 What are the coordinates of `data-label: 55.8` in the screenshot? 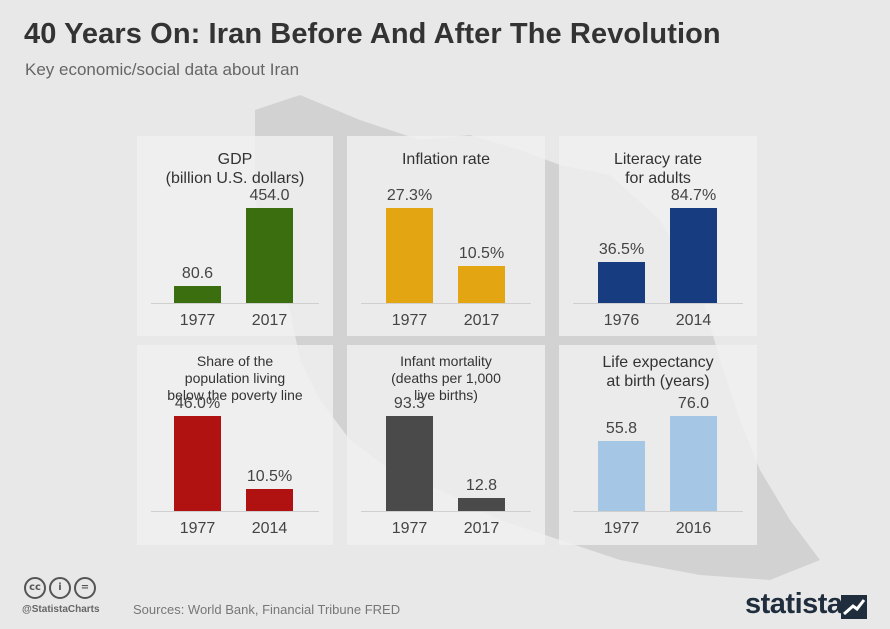 It's located at (621, 428).